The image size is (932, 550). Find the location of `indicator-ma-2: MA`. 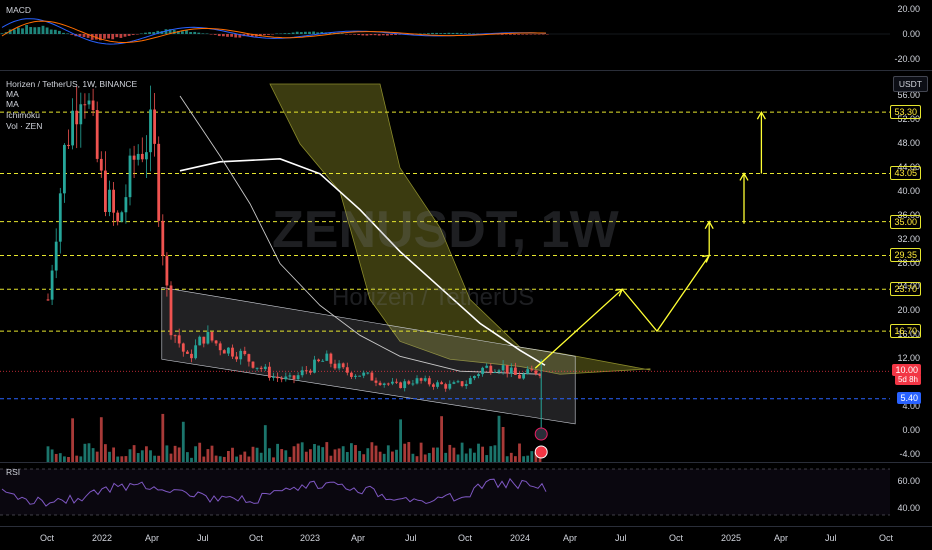

indicator-ma-2: MA is located at coordinates (12, 104).